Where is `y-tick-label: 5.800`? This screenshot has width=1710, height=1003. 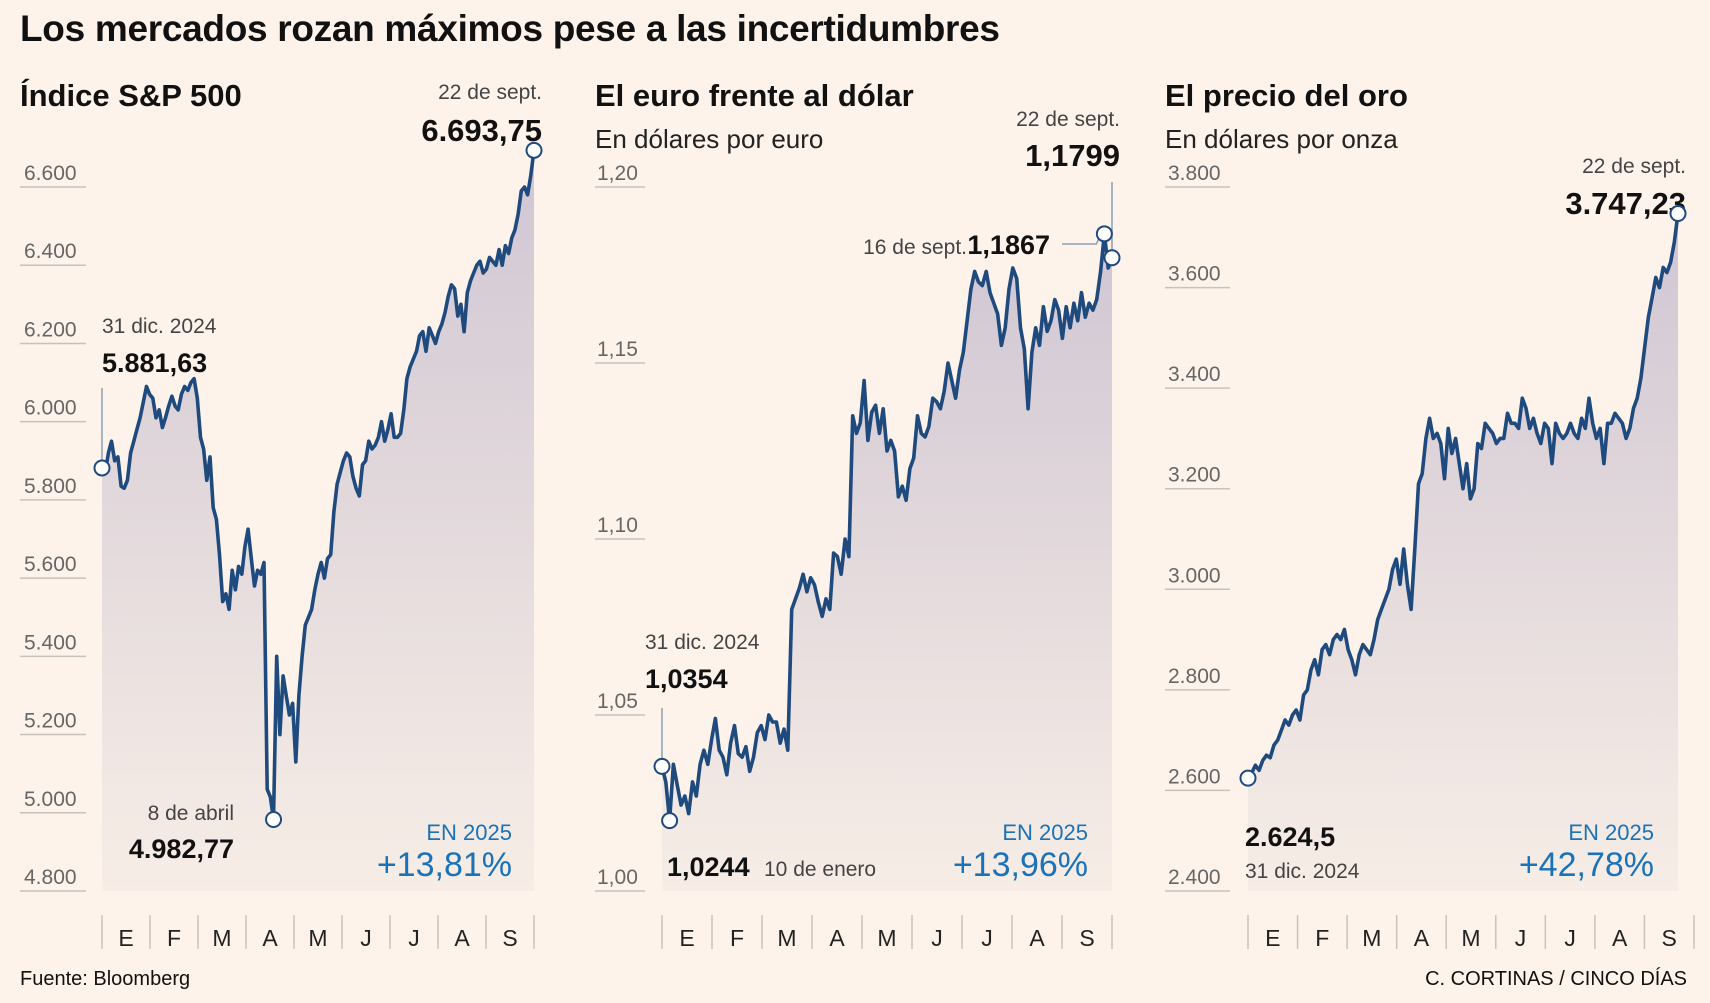 y-tick-label: 5.800 is located at coordinates (50, 486).